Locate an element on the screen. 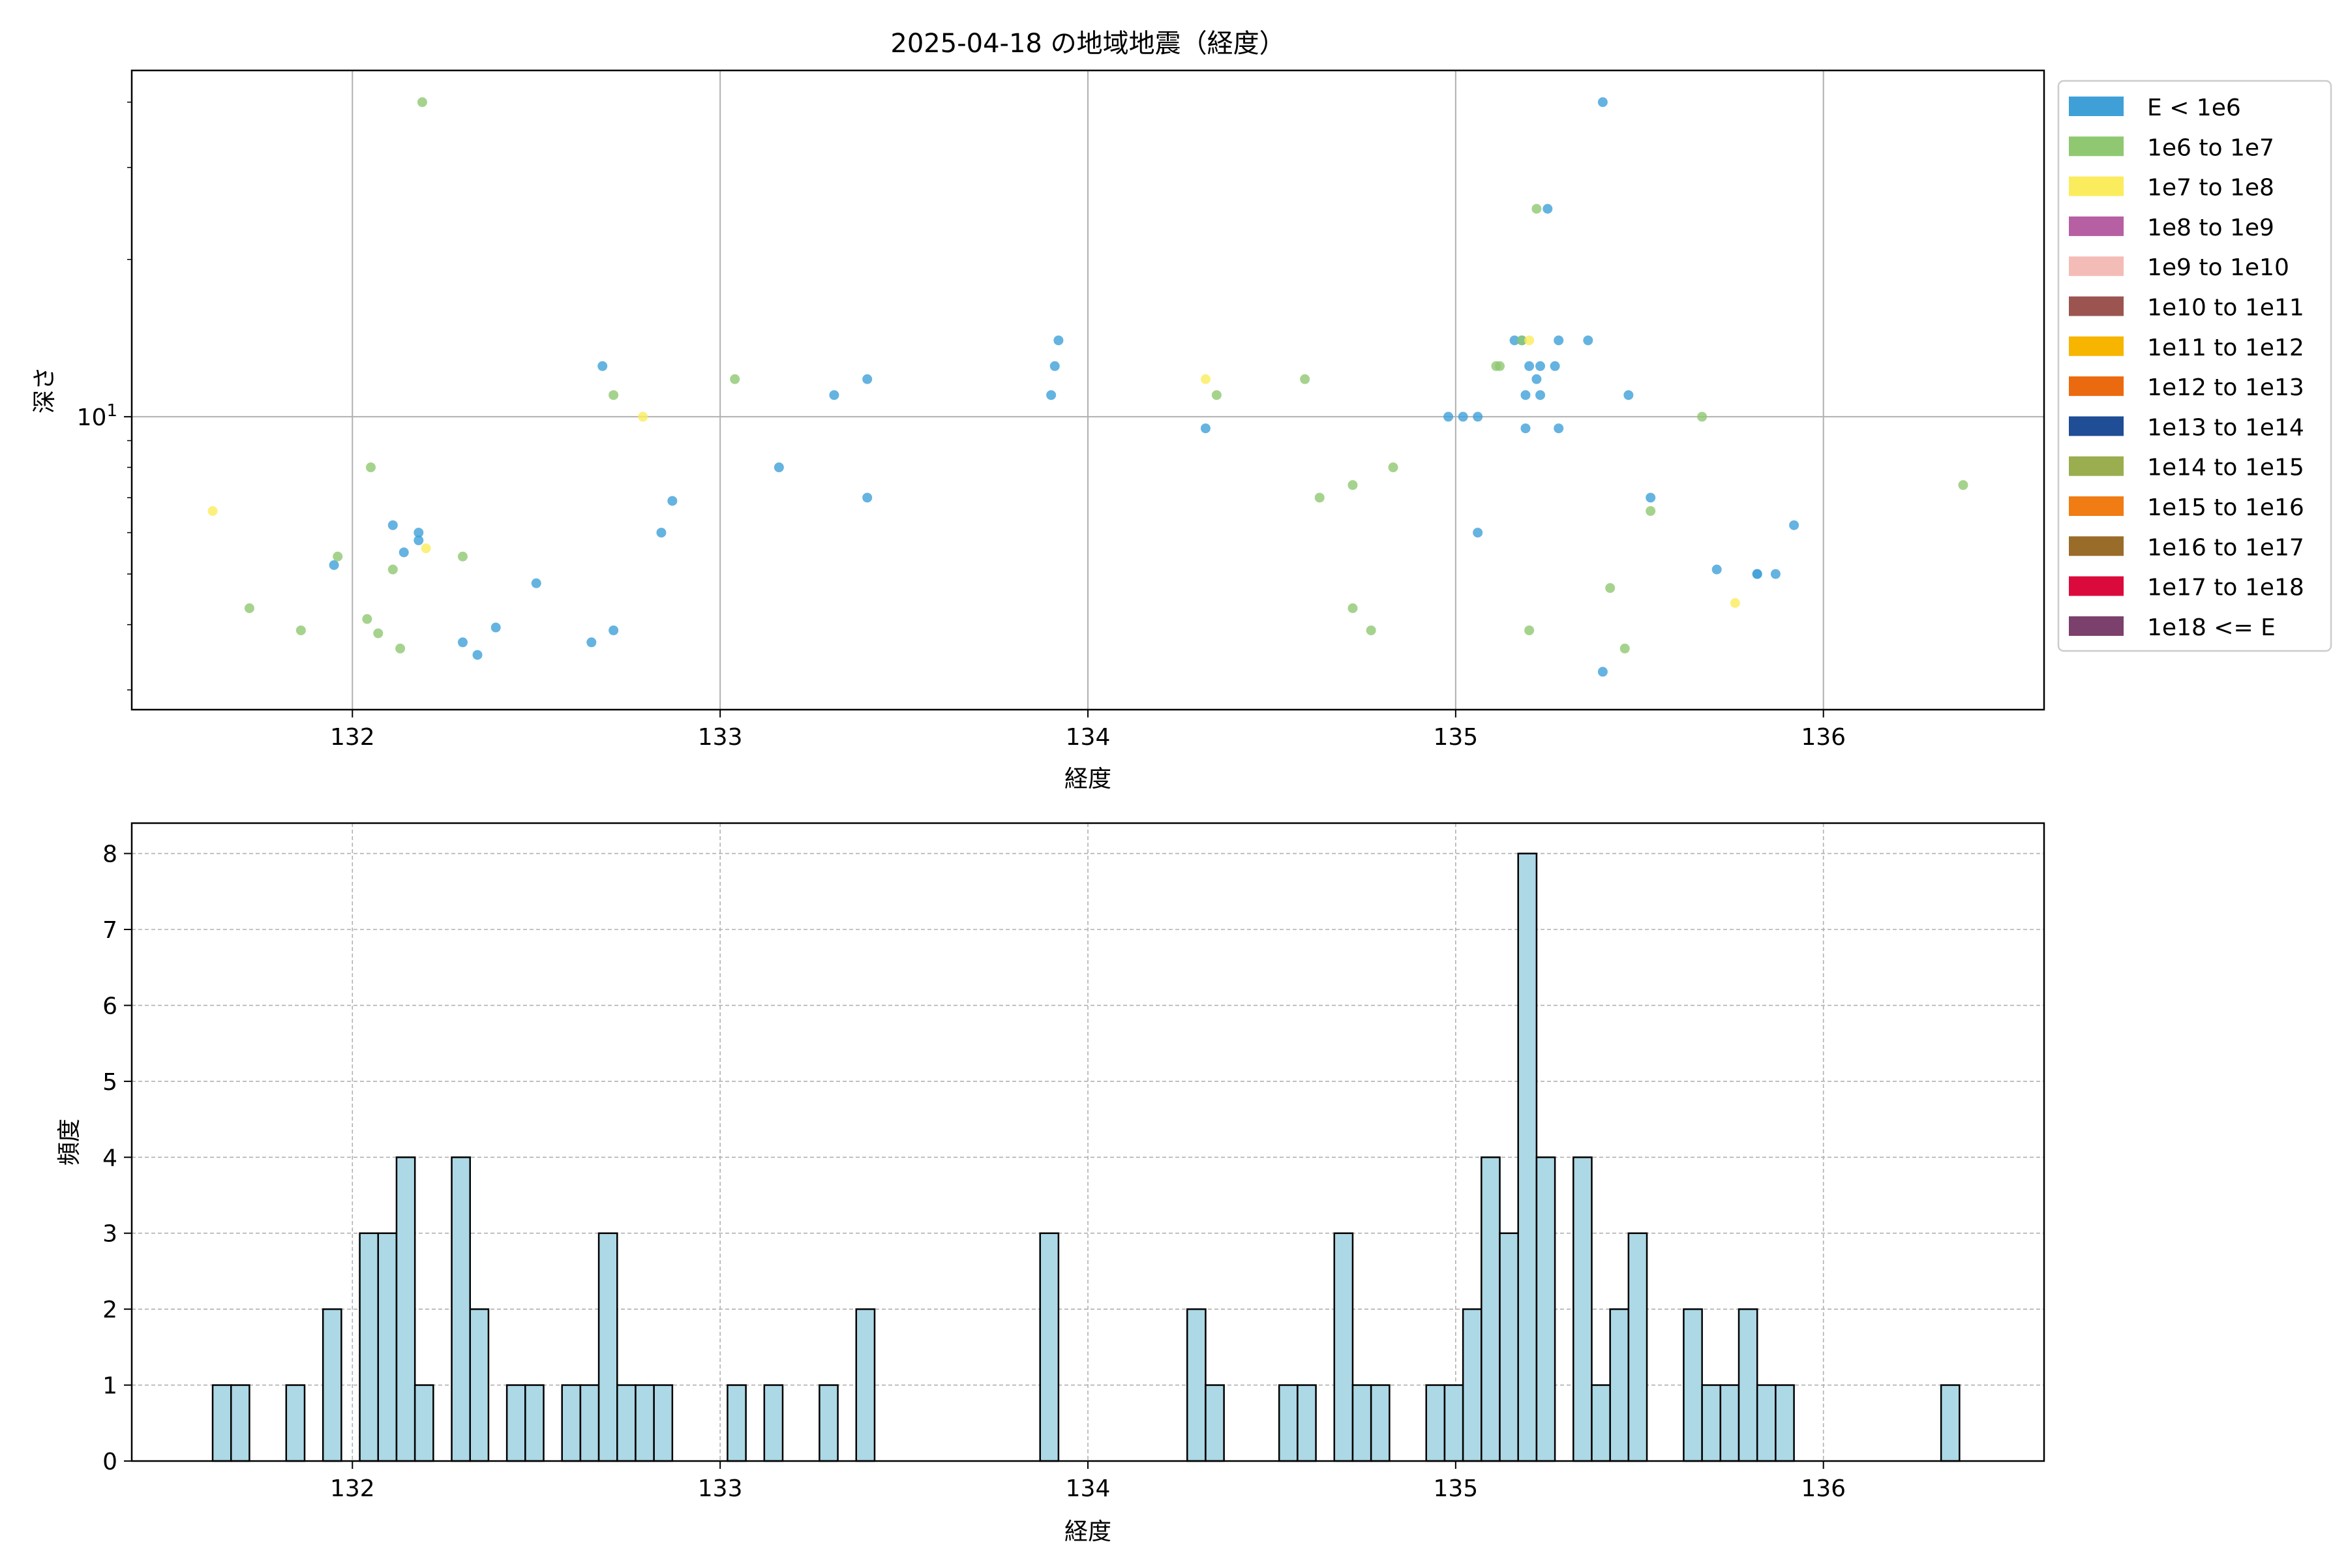  scatter-x-ticks: 132 133 134 135 136 is located at coordinates (1088, 730).